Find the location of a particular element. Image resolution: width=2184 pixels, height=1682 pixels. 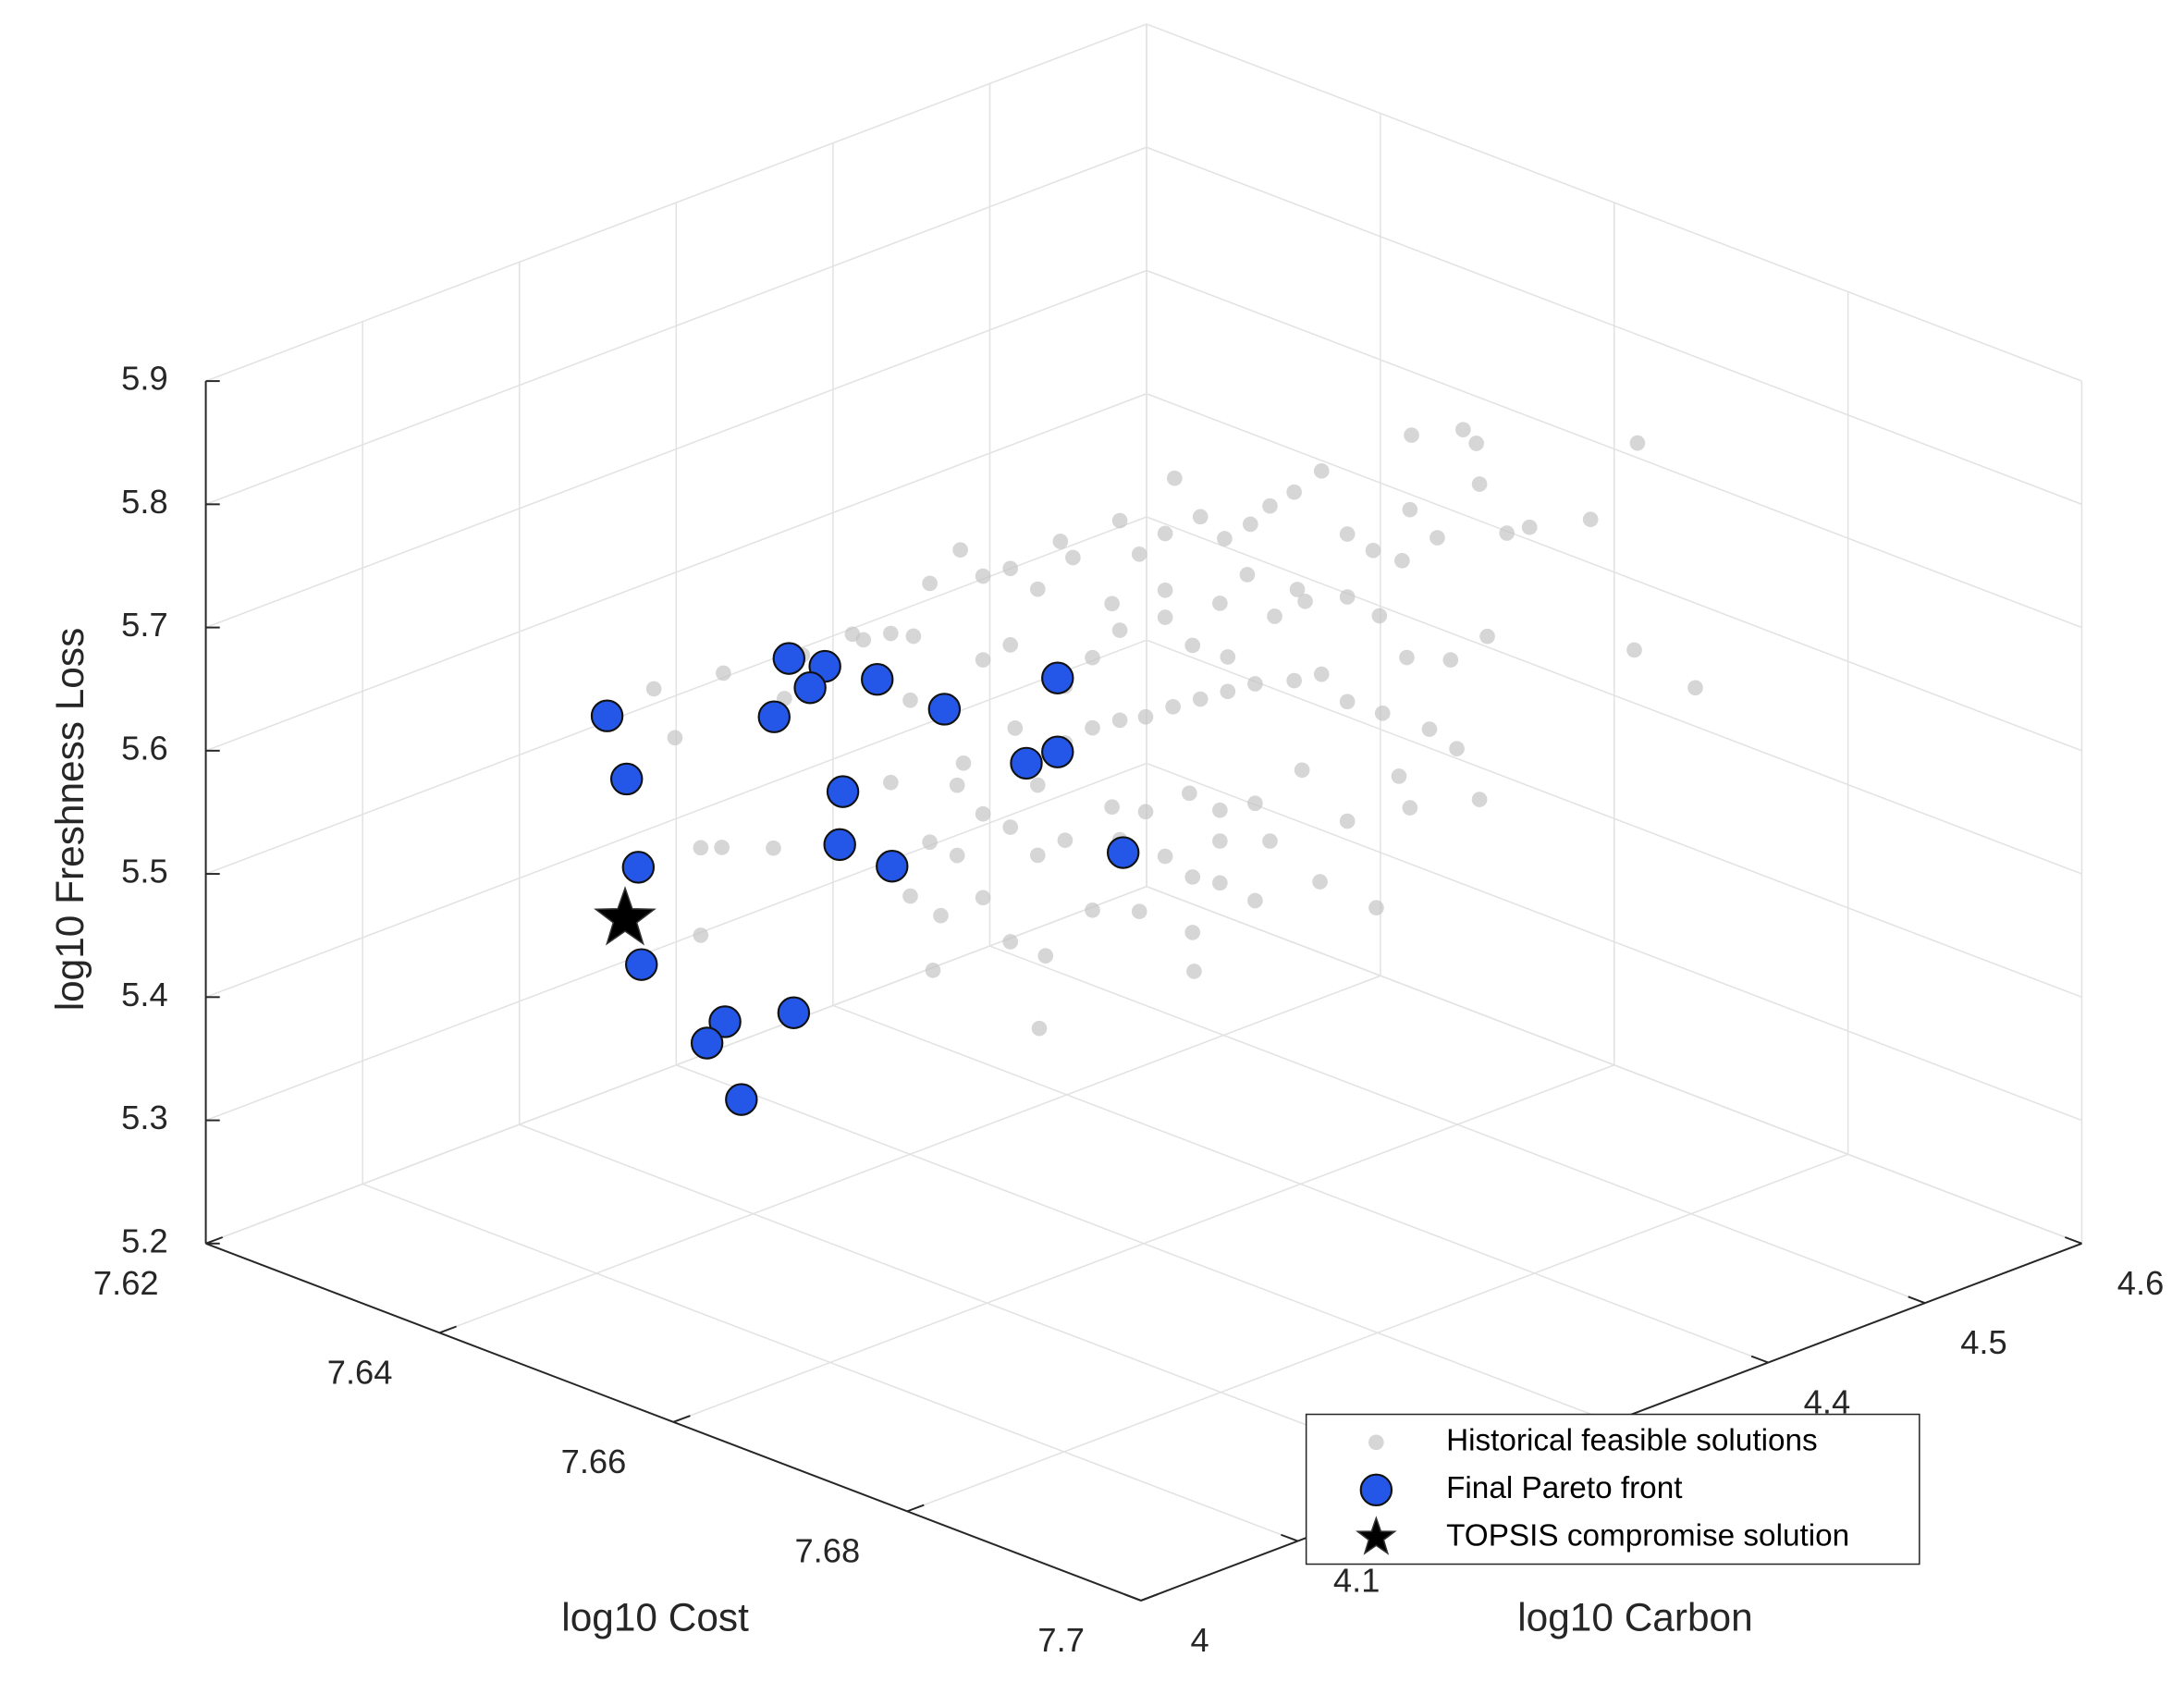

x-tick-label: 7.64 is located at coordinates (360, 1372).